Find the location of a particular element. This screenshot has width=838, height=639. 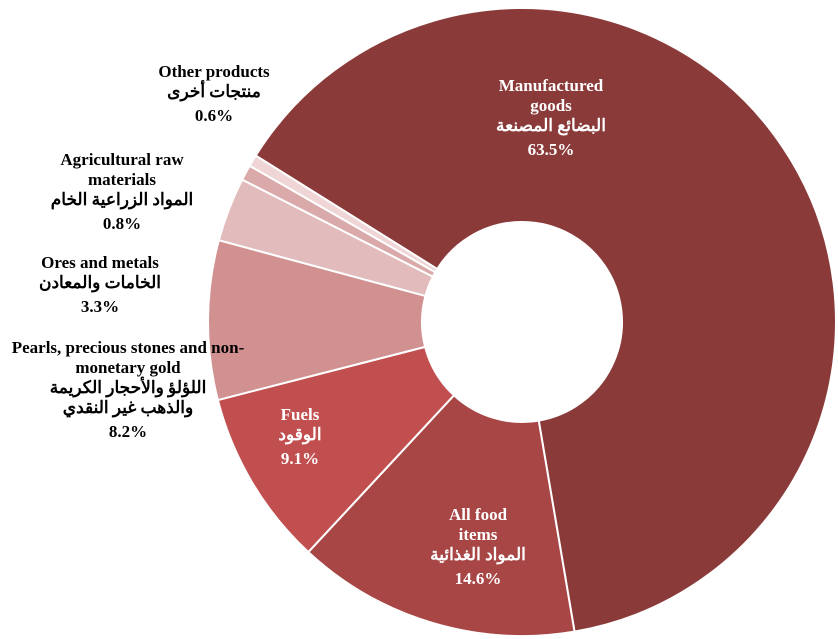

slice-label: All food items المواد الغذائية 14.6% is located at coordinates (478, 547).